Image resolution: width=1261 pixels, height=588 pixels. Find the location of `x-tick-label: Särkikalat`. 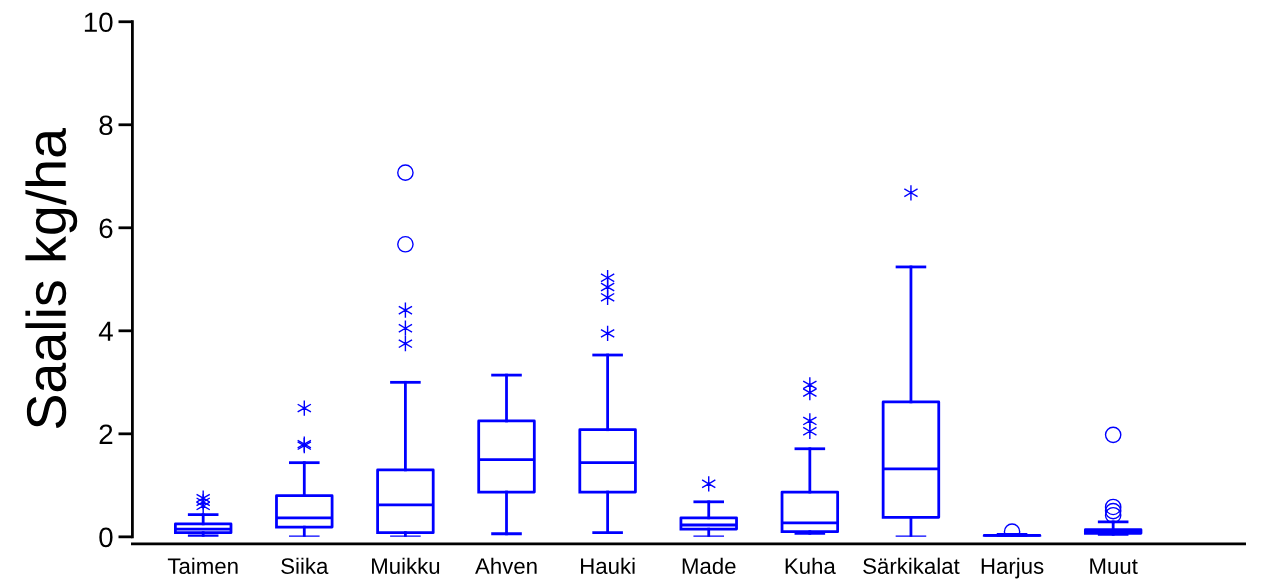

x-tick-label: Särkikalat is located at coordinates (911, 565).